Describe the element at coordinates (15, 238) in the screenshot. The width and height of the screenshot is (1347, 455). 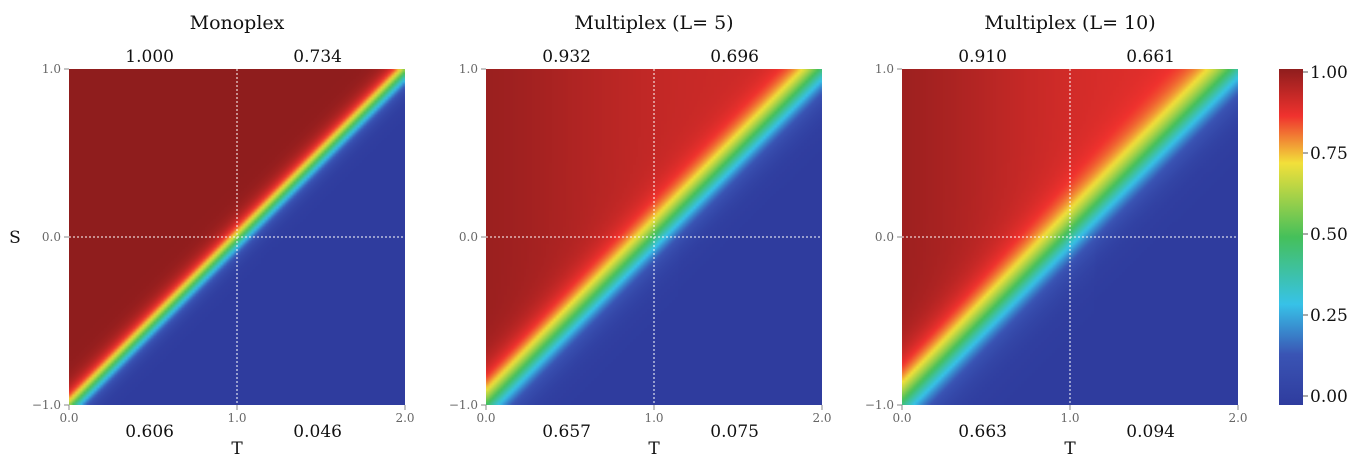
I see `y-axis-label: S` at that location.